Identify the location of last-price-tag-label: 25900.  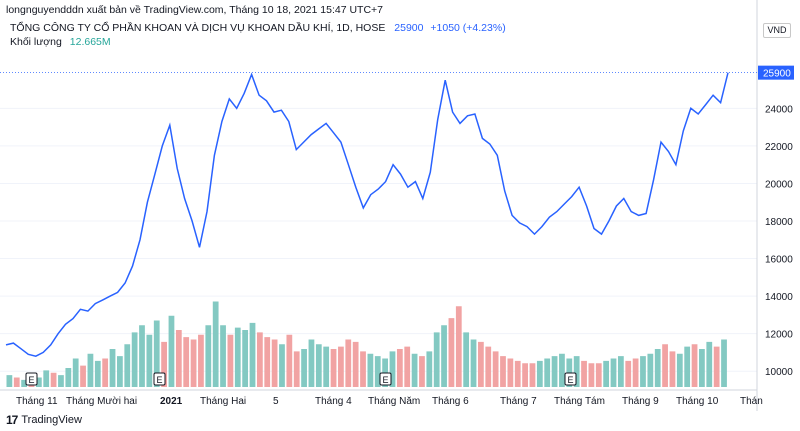
(777, 74).